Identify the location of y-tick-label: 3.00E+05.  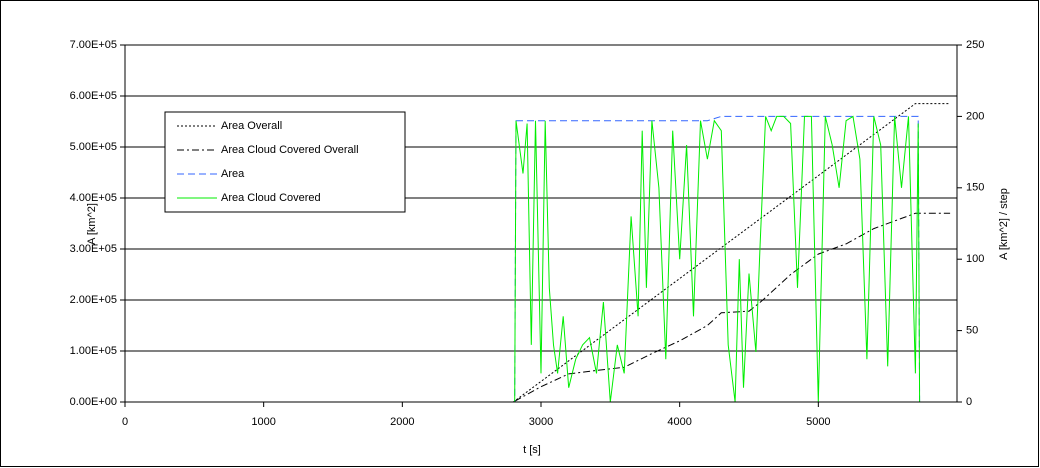
(93, 249).